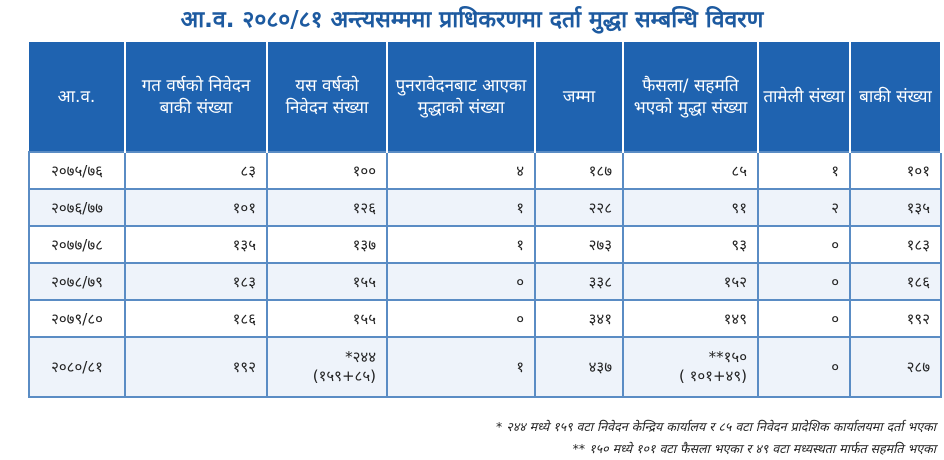 This screenshot has height=460, width=944. What do you see at coordinates (327, 170) in the screenshot?
I see `cell: १००` at bounding box center [327, 170].